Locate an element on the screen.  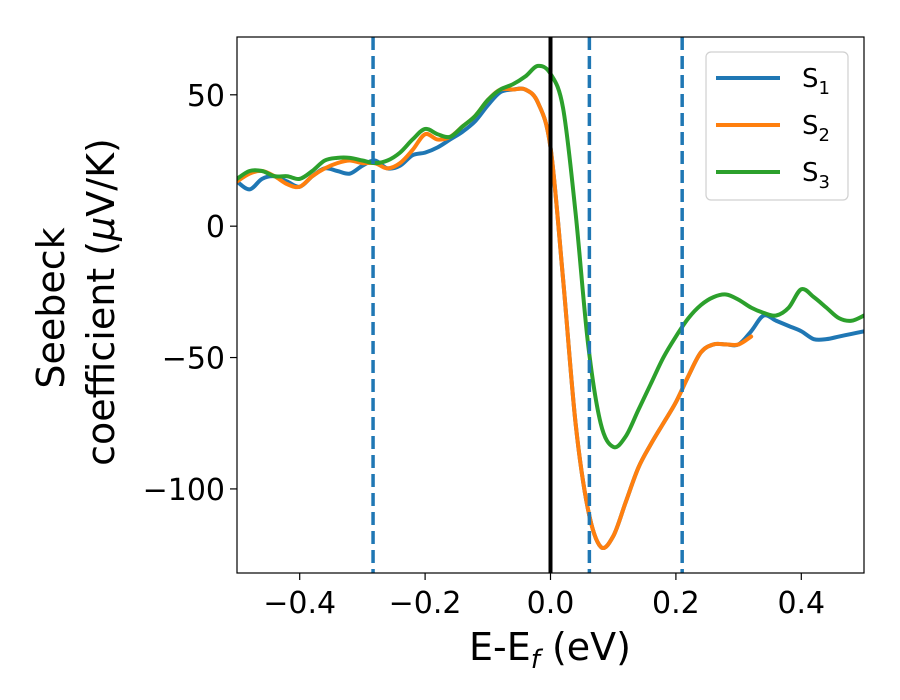
x-tick-label: −0.4 is located at coordinates (299, 603).